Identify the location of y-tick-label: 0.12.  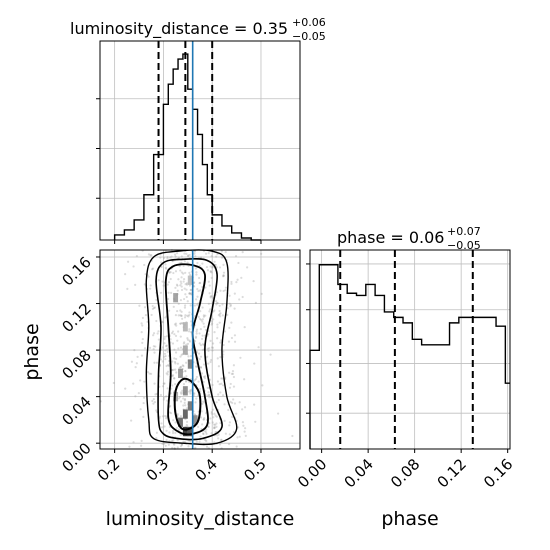
(76, 318).